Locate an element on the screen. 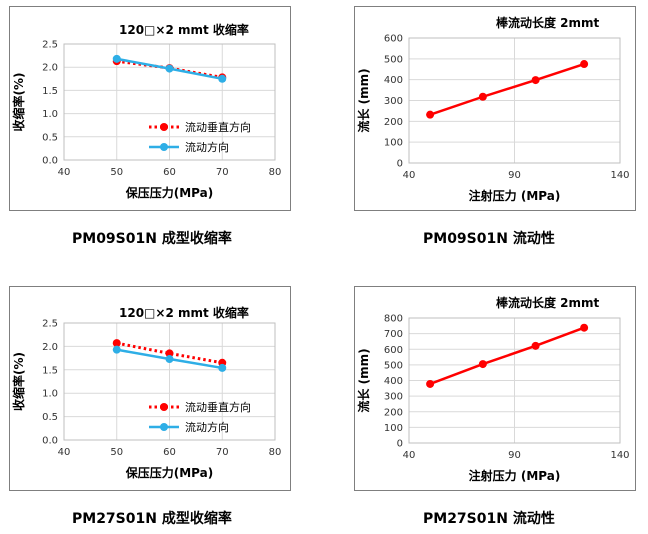 The image size is (648, 534). y-tick-label: 800 is located at coordinates (393, 319).